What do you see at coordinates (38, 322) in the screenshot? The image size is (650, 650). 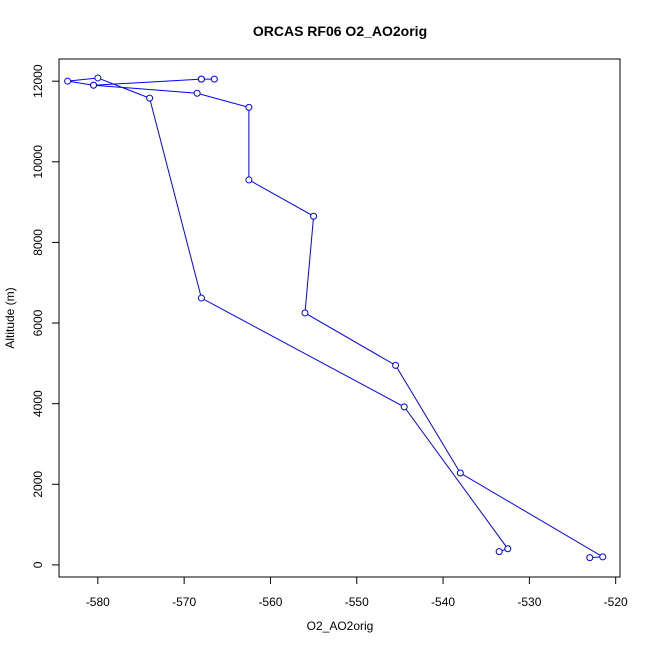 I see `y-tick-label: 6000` at bounding box center [38, 322].